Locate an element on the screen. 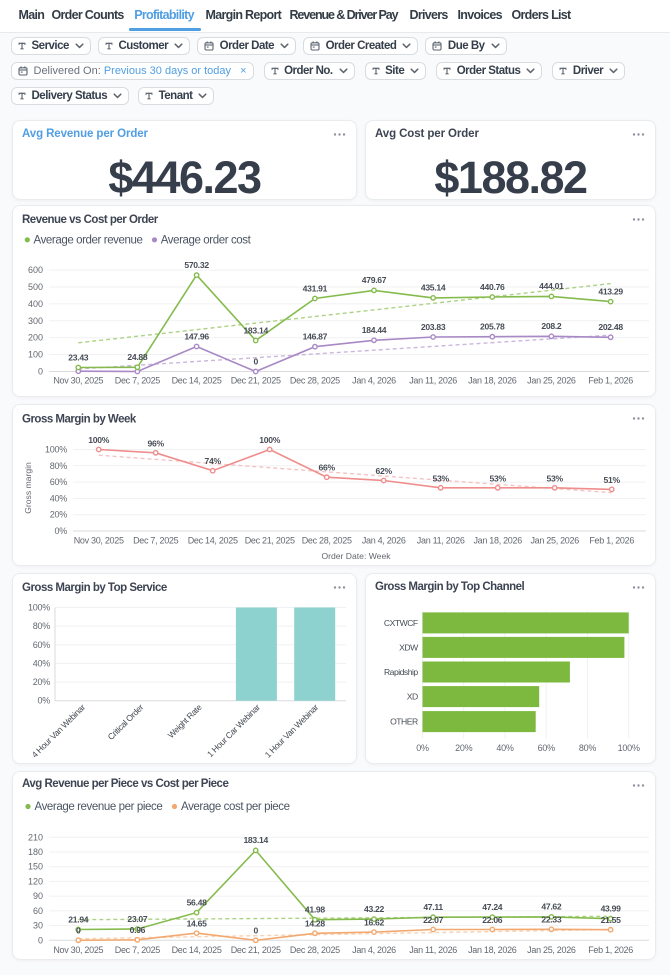 The width and height of the screenshot is (670, 975). svg-text: 14.65 is located at coordinates (197, 924).